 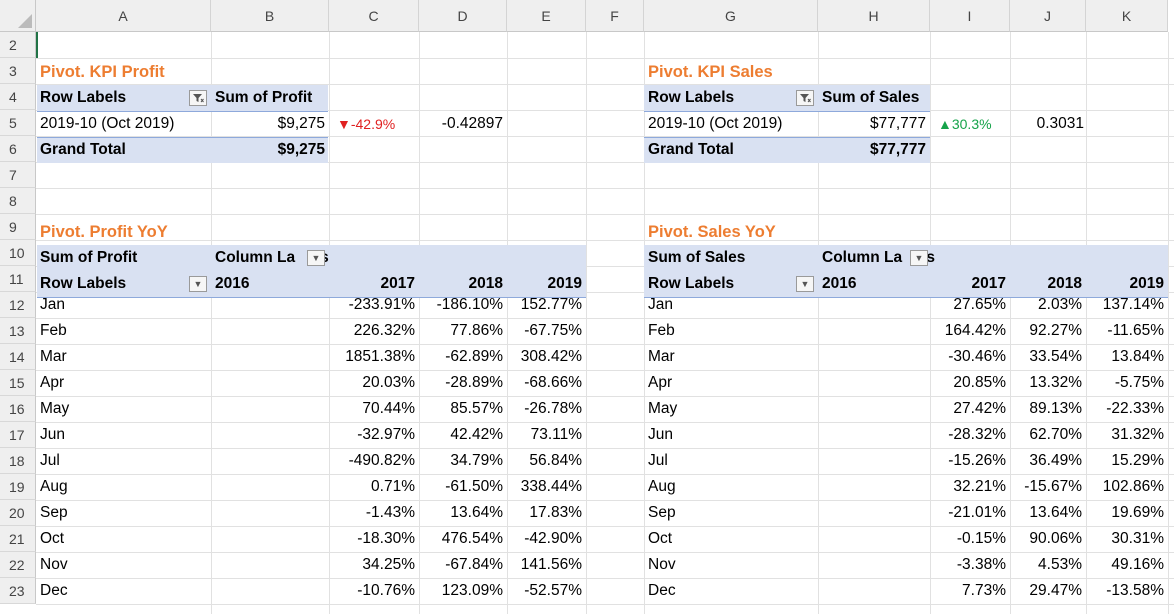 I want to click on profit-yoy-month-label: Sep, so click(x=54, y=512).